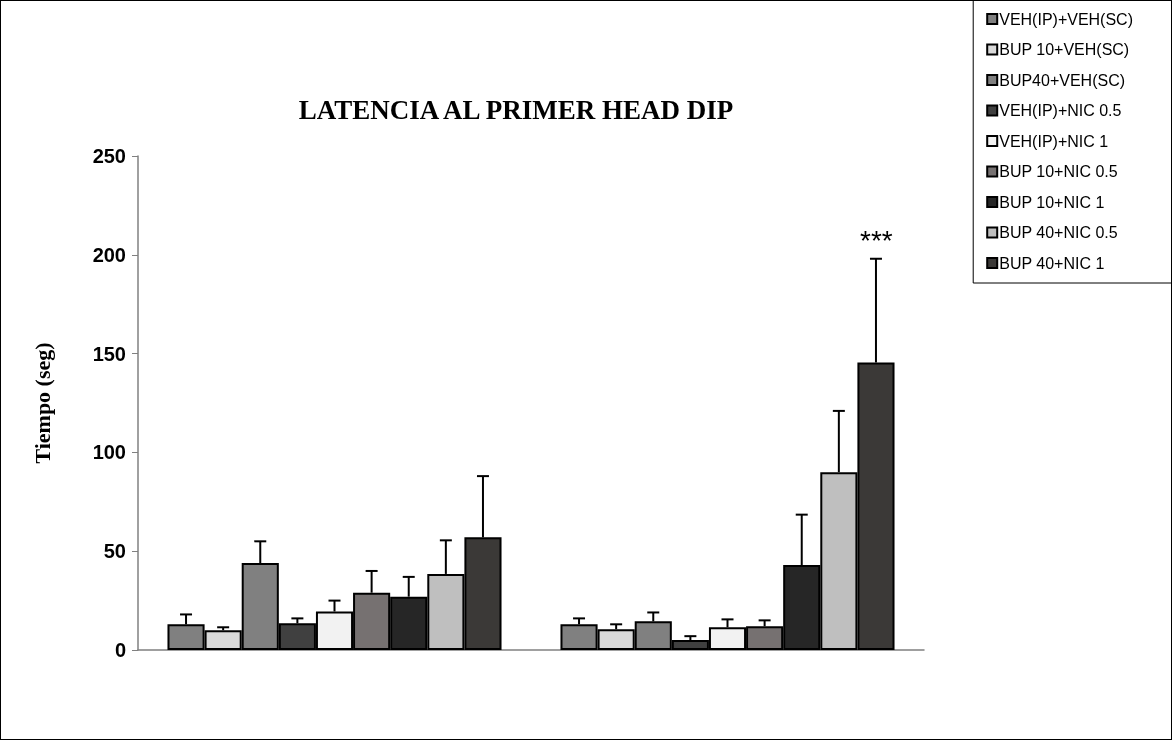 Image resolution: width=1172 pixels, height=740 pixels. Describe the element at coordinates (1058, 171) in the screenshot. I see `legend-label: BUP 10+NIC 0.5` at that location.